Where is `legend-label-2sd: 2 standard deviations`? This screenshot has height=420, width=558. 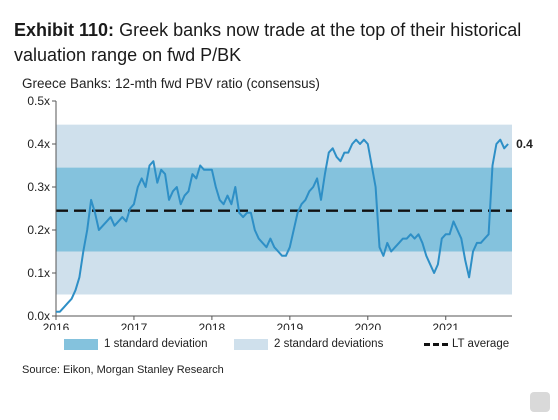 legend-label-2sd: 2 standard deviations is located at coordinates (329, 344).